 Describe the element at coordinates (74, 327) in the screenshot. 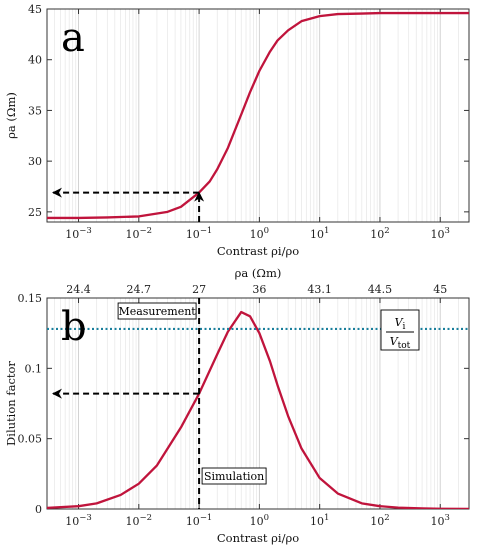

I see `panel-letter: b` at that location.